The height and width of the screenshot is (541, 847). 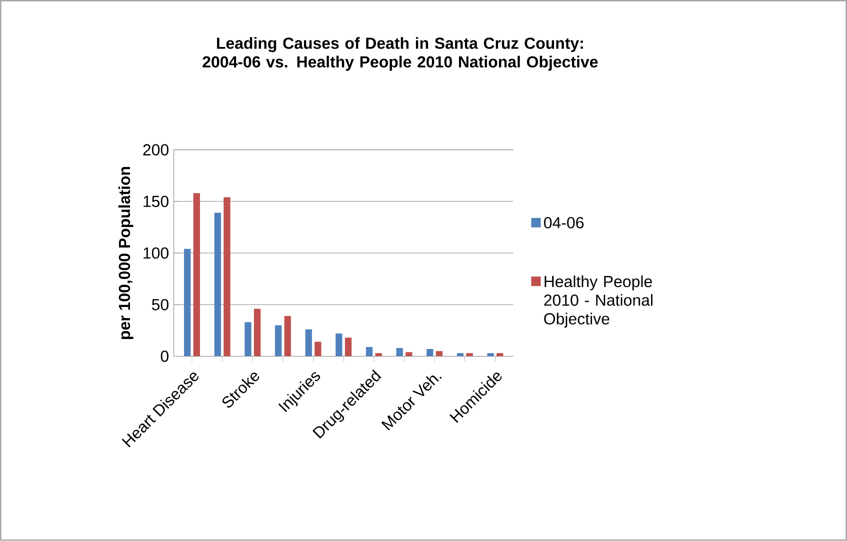 What do you see at coordinates (126, 253) in the screenshot?
I see `y-axis-title: per 100,000 Population` at bounding box center [126, 253].